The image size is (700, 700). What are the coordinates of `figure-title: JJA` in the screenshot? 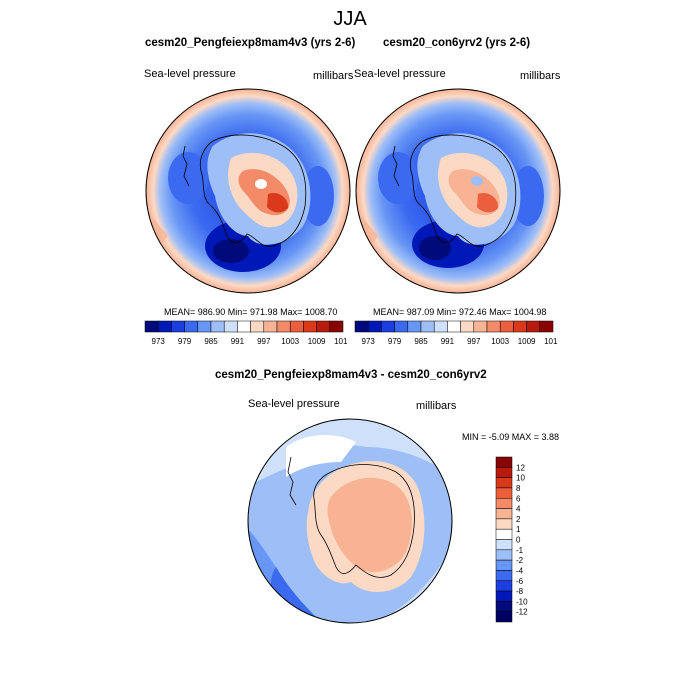 It's located at (350, 19).